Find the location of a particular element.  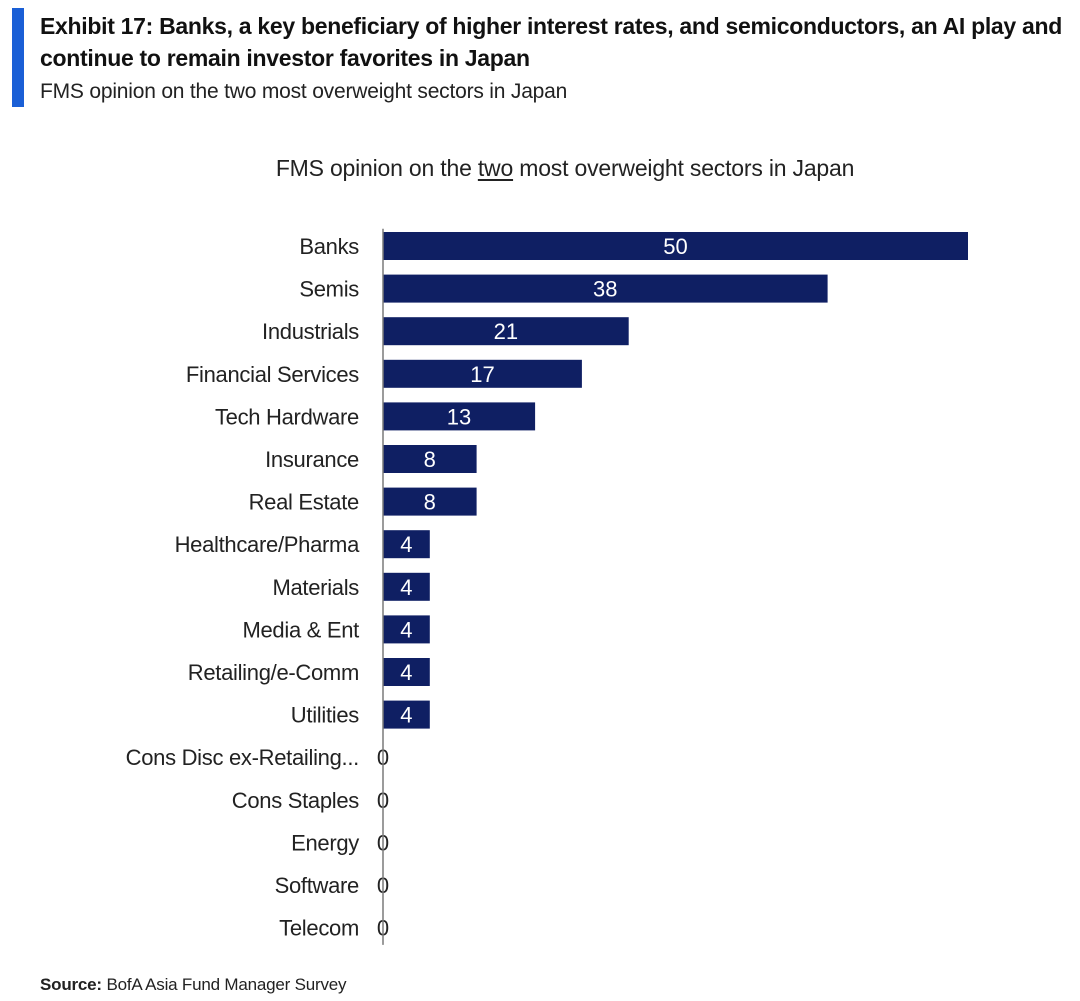

source-label: Source: is located at coordinates (71, 984).